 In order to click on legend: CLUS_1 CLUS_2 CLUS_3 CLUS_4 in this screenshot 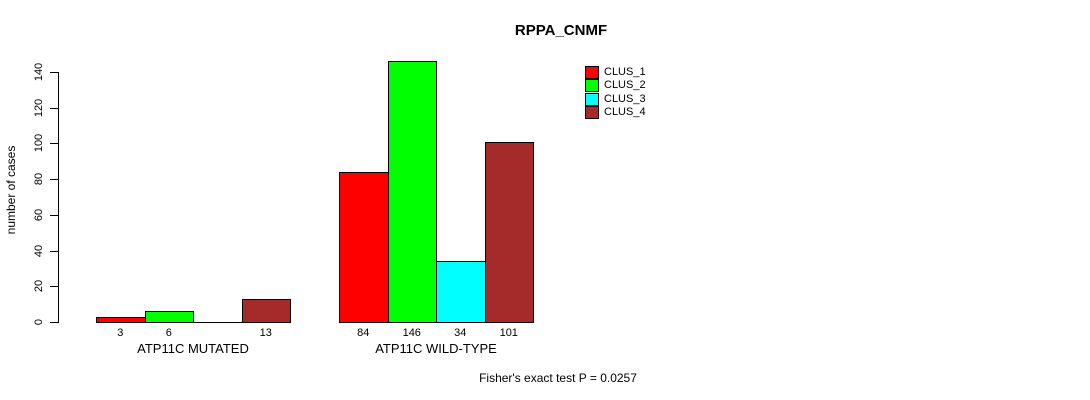, I will do `click(615, 93)`.